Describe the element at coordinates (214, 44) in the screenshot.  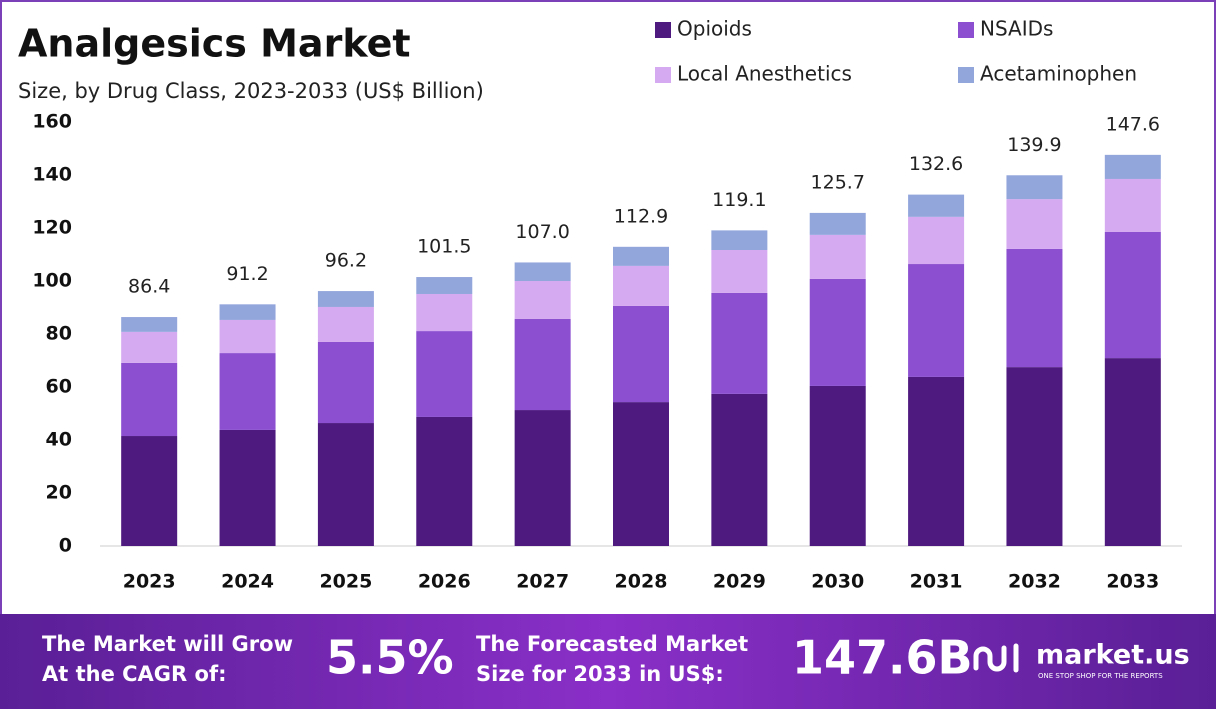
I see `chart-title: Analgesics Market` at that location.